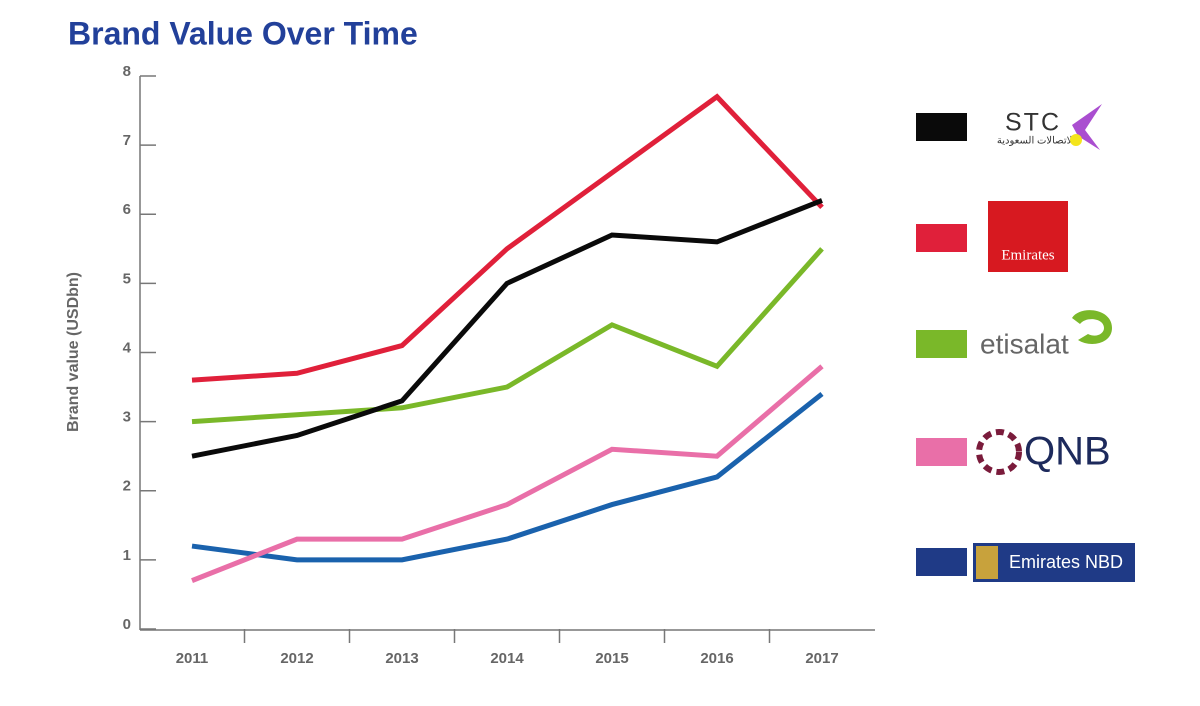 The image size is (1200, 706). What do you see at coordinates (127, 555) in the screenshot?
I see `y-tick-label: 1` at bounding box center [127, 555].